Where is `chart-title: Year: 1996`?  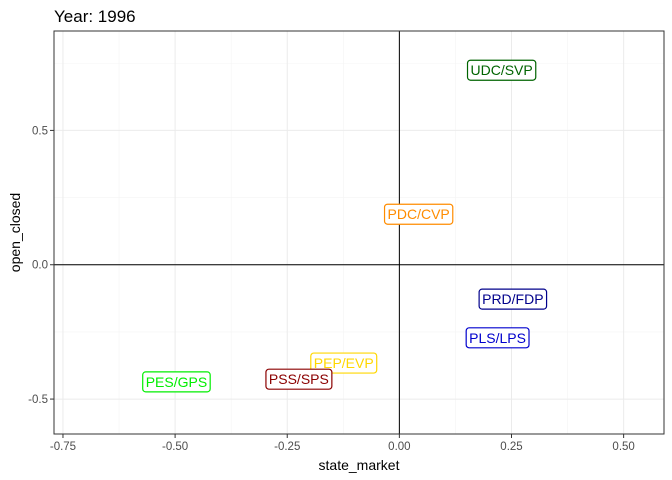
chart-title: Year: 1996 is located at coordinates (95, 16).